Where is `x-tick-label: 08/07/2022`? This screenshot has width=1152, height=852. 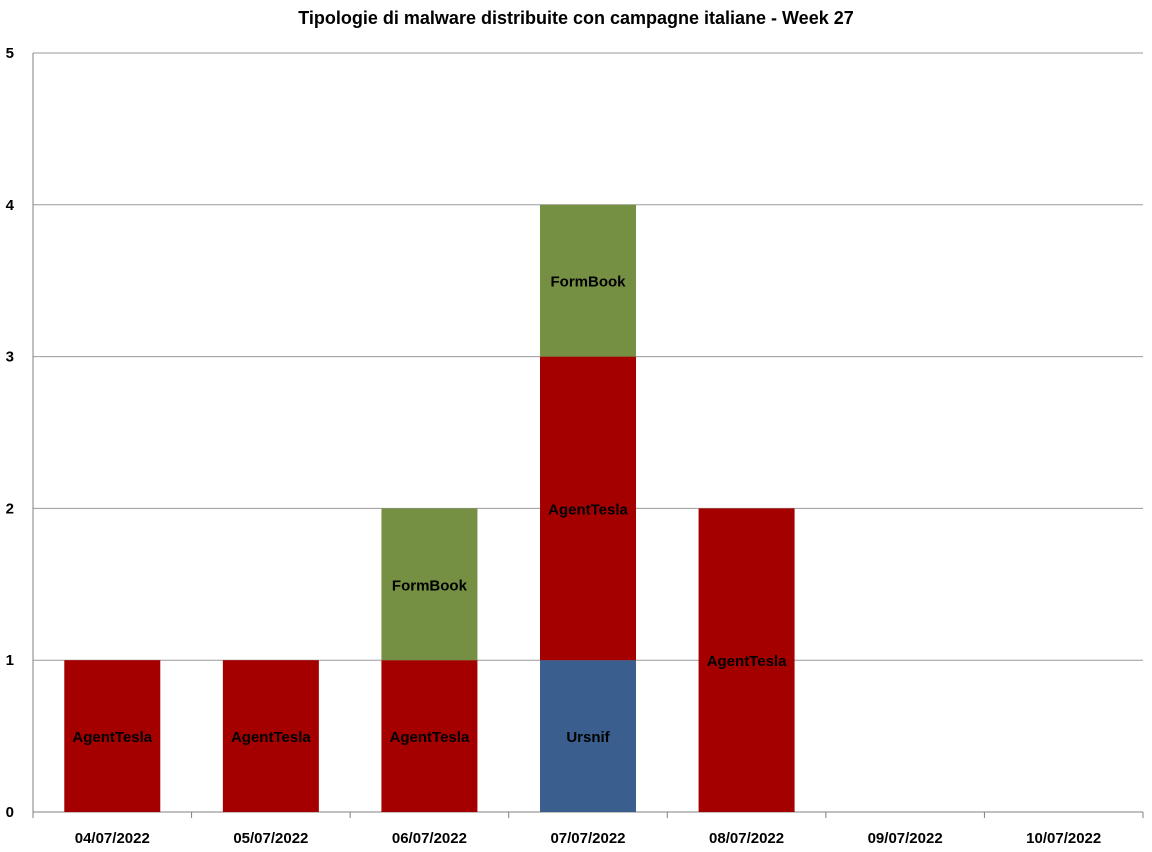
x-tick-label: 08/07/2022 is located at coordinates (746, 838).